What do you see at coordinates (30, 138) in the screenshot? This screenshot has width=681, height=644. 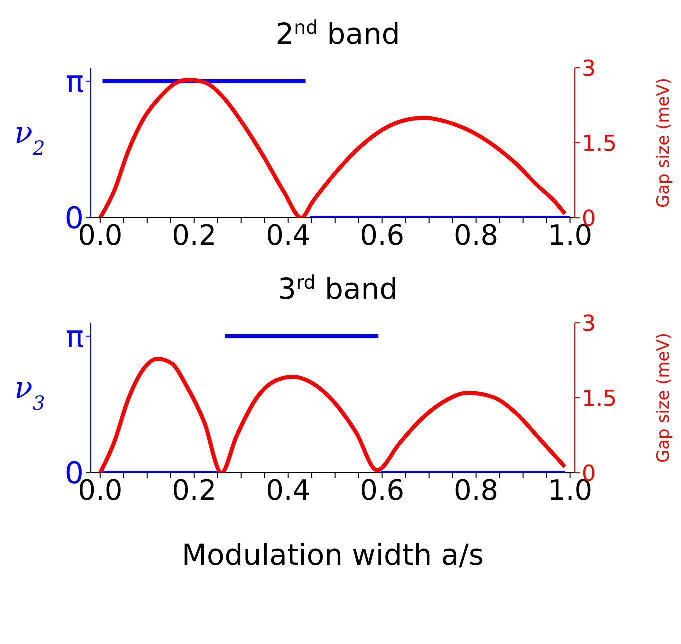 I see `y-axis-title: ν$_{2}$` at bounding box center [30, 138].